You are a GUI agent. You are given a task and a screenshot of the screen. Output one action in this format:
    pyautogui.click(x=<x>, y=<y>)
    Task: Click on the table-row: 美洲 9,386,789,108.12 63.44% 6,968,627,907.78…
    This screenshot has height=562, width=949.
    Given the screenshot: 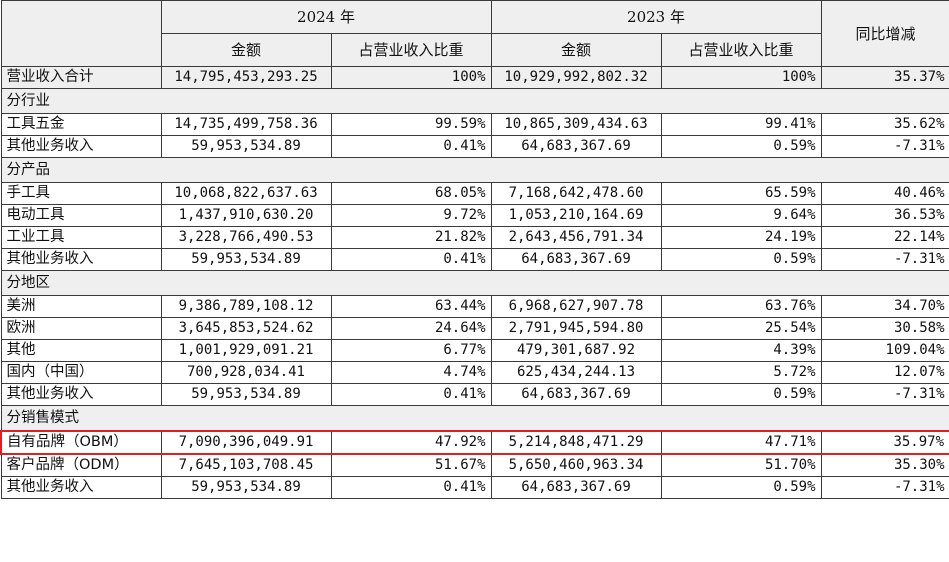 What is the action you would take?
    pyautogui.click(x=474, y=306)
    